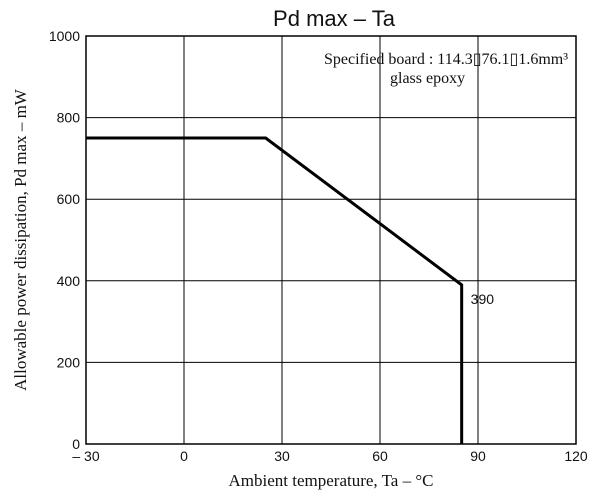  What do you see at coordinates (483, 299) in the screenshot?
I see `annotation-label: 390` at bounding box center [483, 299].